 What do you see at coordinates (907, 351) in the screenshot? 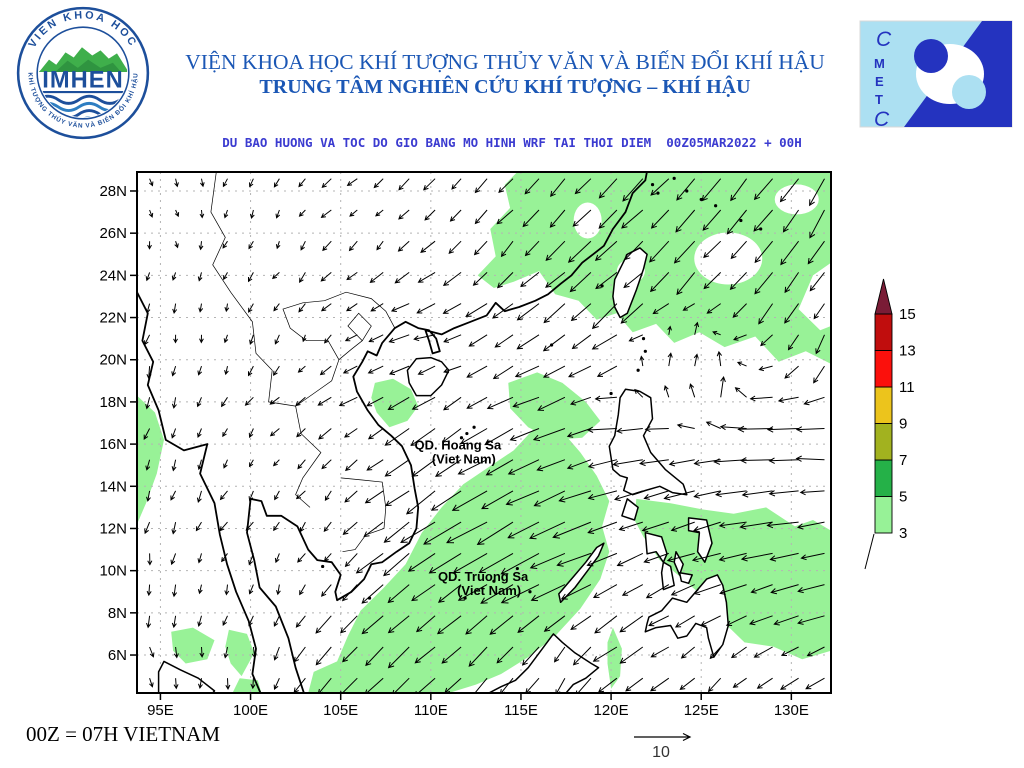
I see `colorbar-label: 13` at bounding box center [907, 351].